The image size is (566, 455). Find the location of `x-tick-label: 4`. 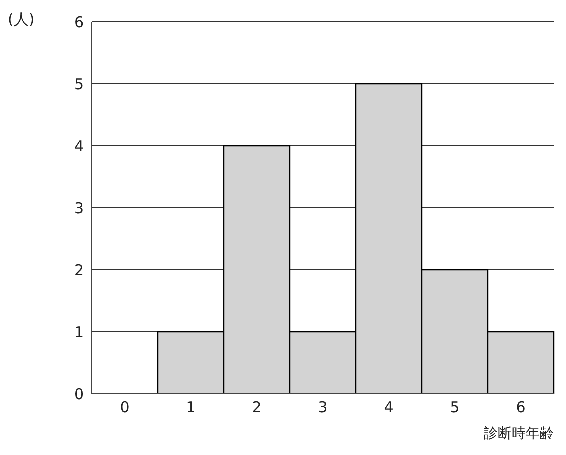

x-tick-label: 4 is located at coordinates (389, 407).